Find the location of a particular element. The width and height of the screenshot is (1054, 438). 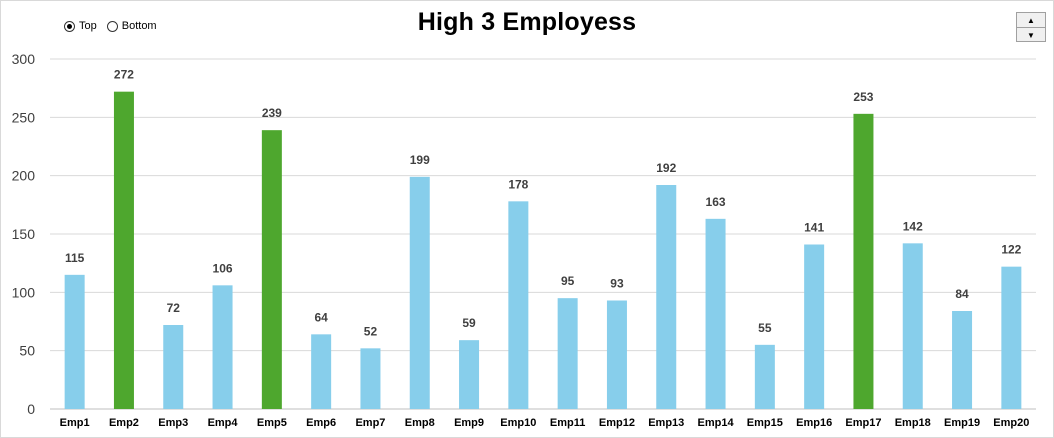

x-category-label: Emp17 is located at coordinates (863, 423).